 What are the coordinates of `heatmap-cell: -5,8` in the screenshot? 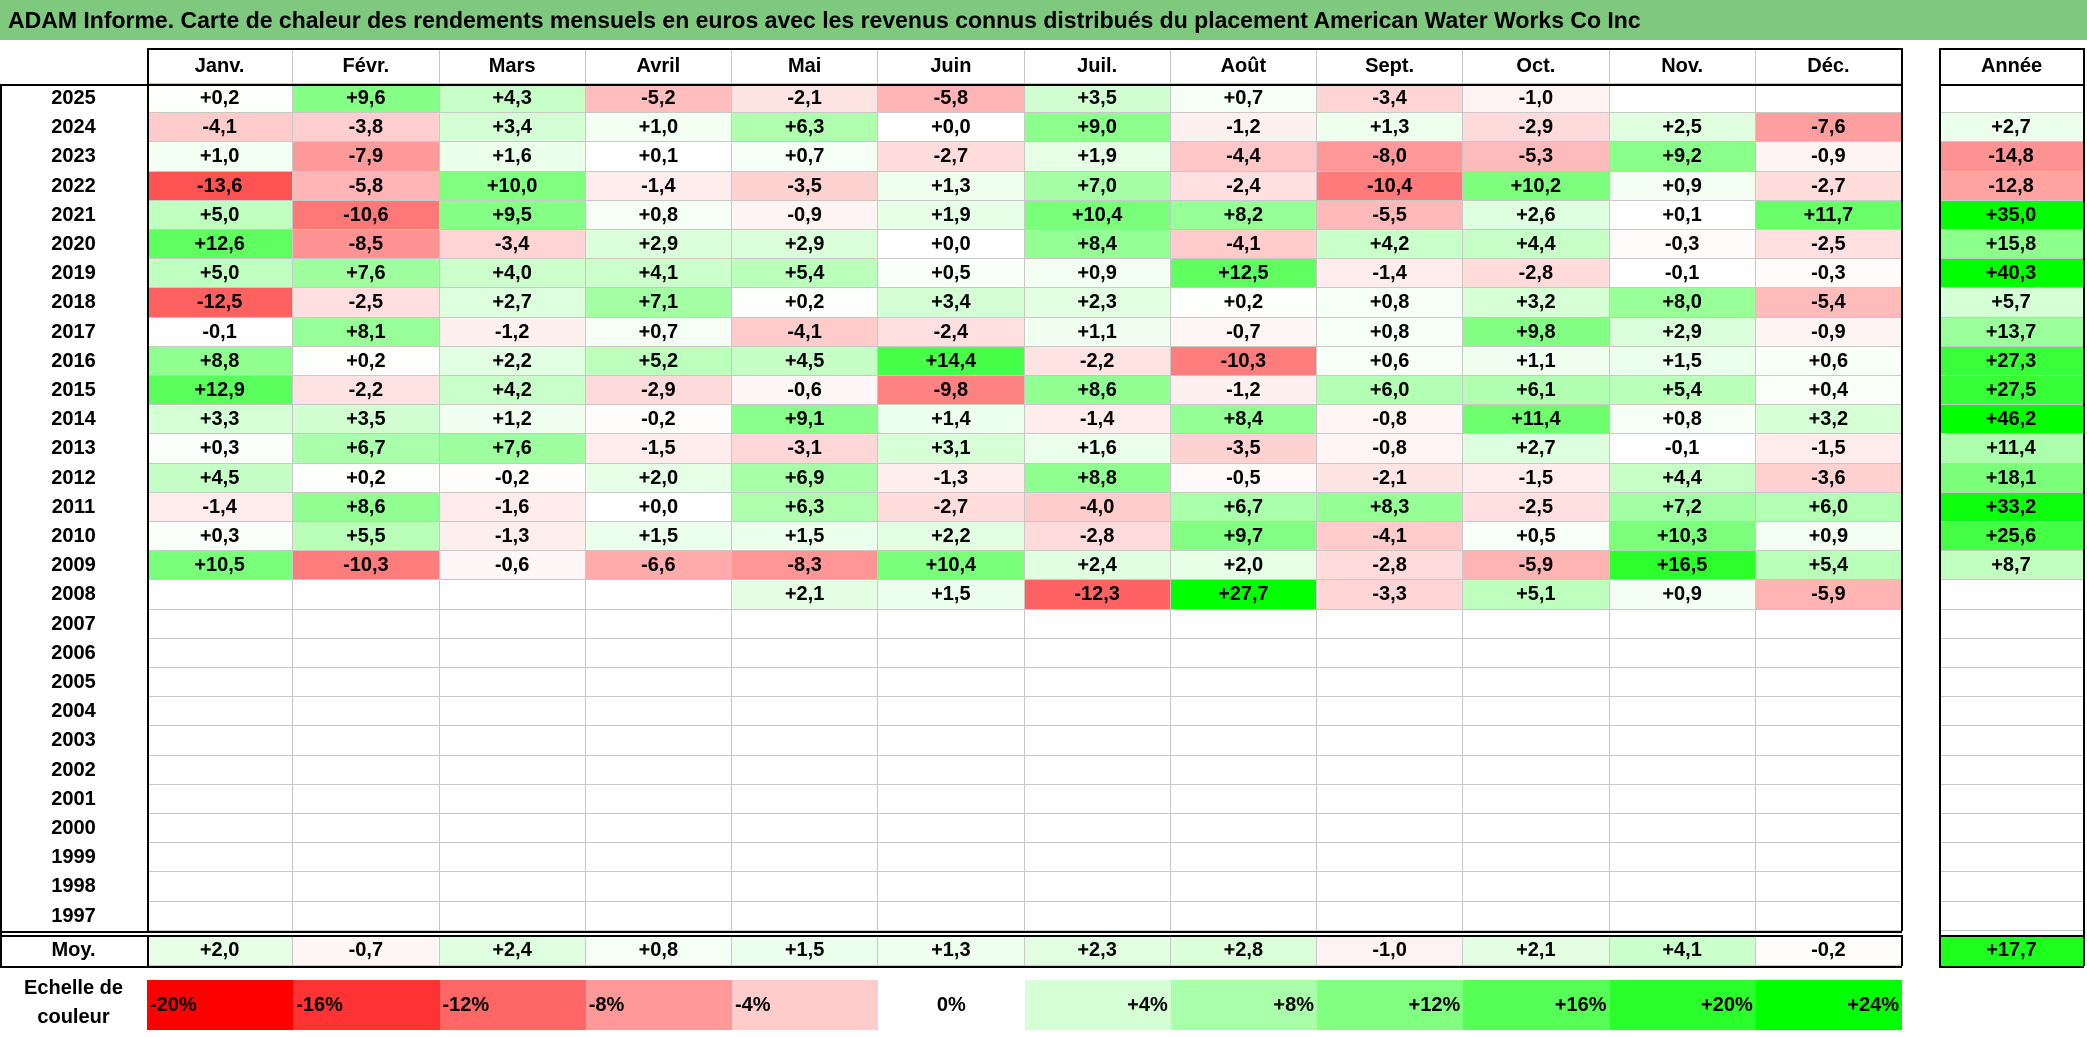 It's located at (366, 186).